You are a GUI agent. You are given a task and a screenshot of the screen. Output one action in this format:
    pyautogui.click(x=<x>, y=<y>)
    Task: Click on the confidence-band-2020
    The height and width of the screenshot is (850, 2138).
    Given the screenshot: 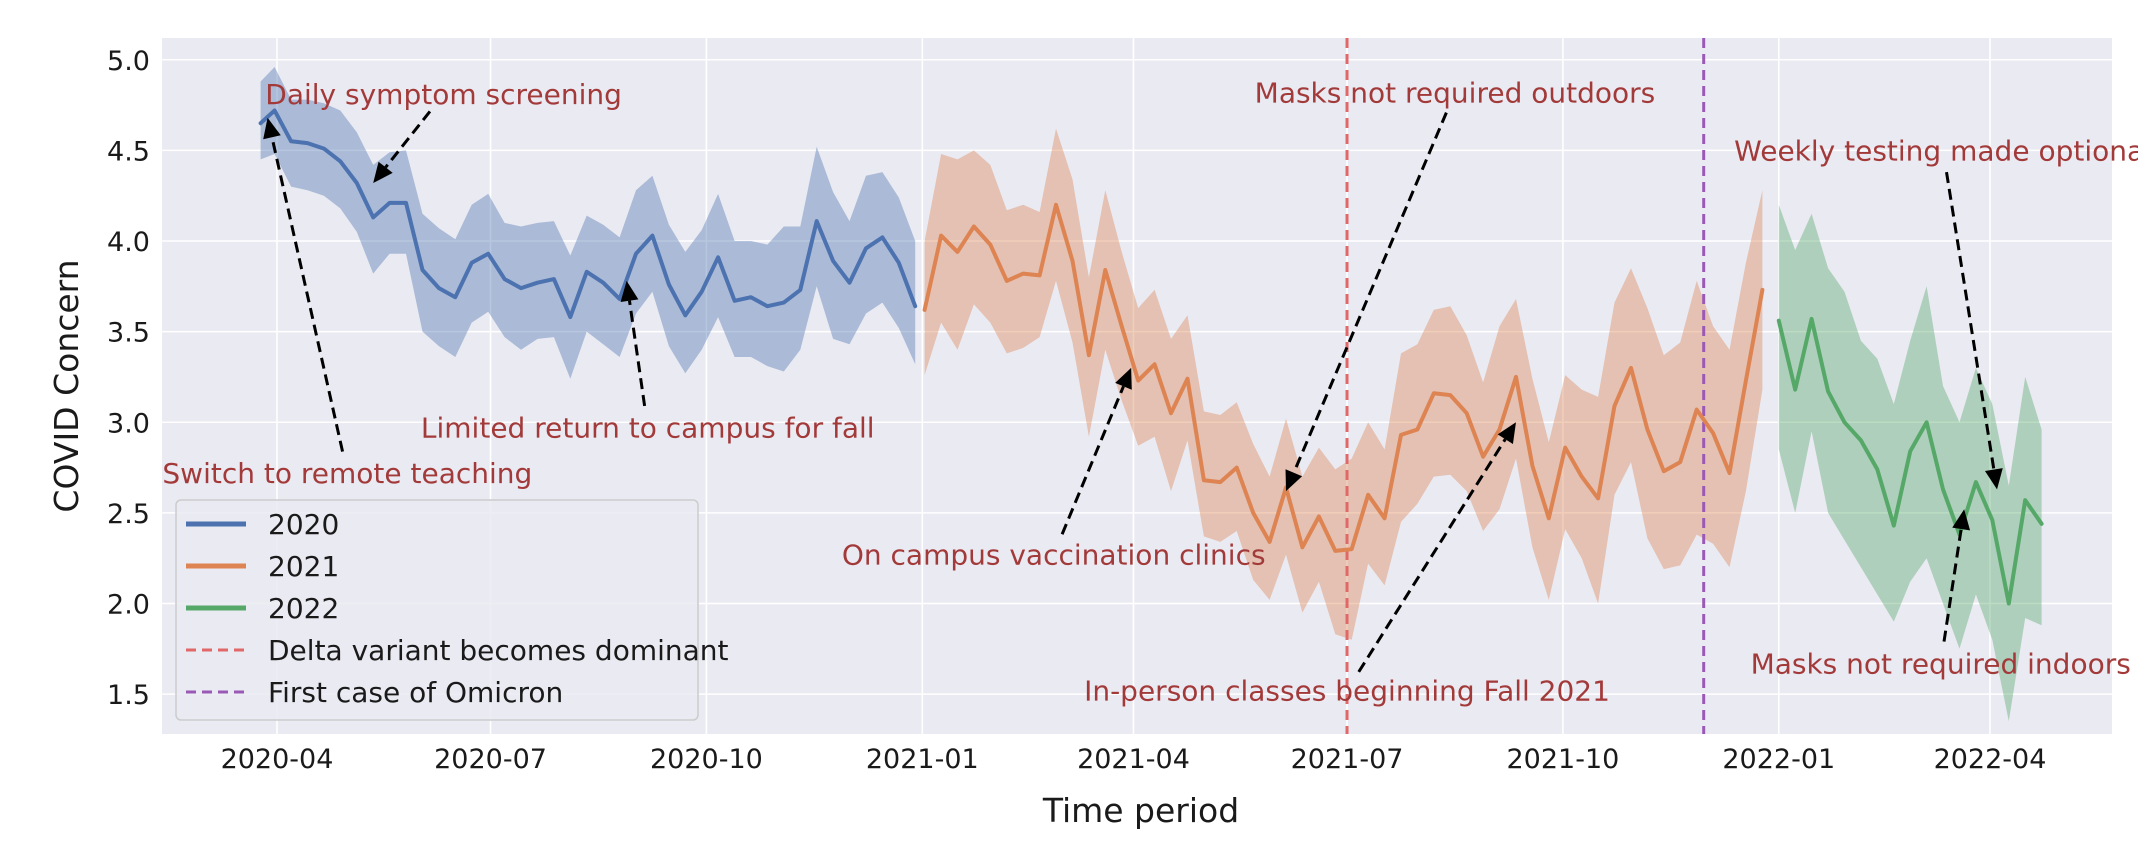 What is the action you would take?
    pyautogui.click(x=588, y=223)
    